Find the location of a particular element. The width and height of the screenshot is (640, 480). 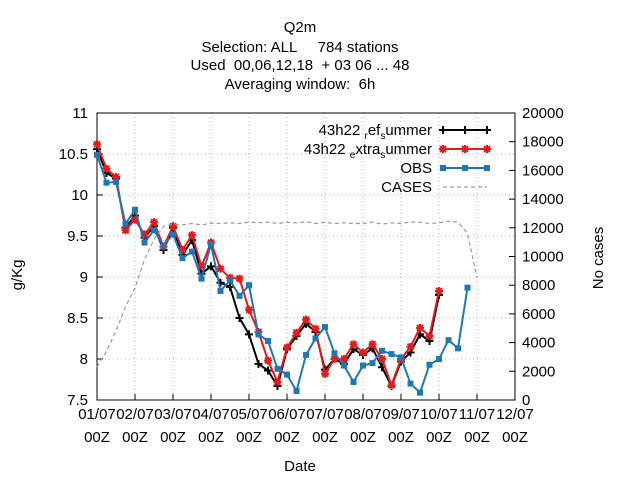

legend-label: OBS is located at coordinates (416, 168).